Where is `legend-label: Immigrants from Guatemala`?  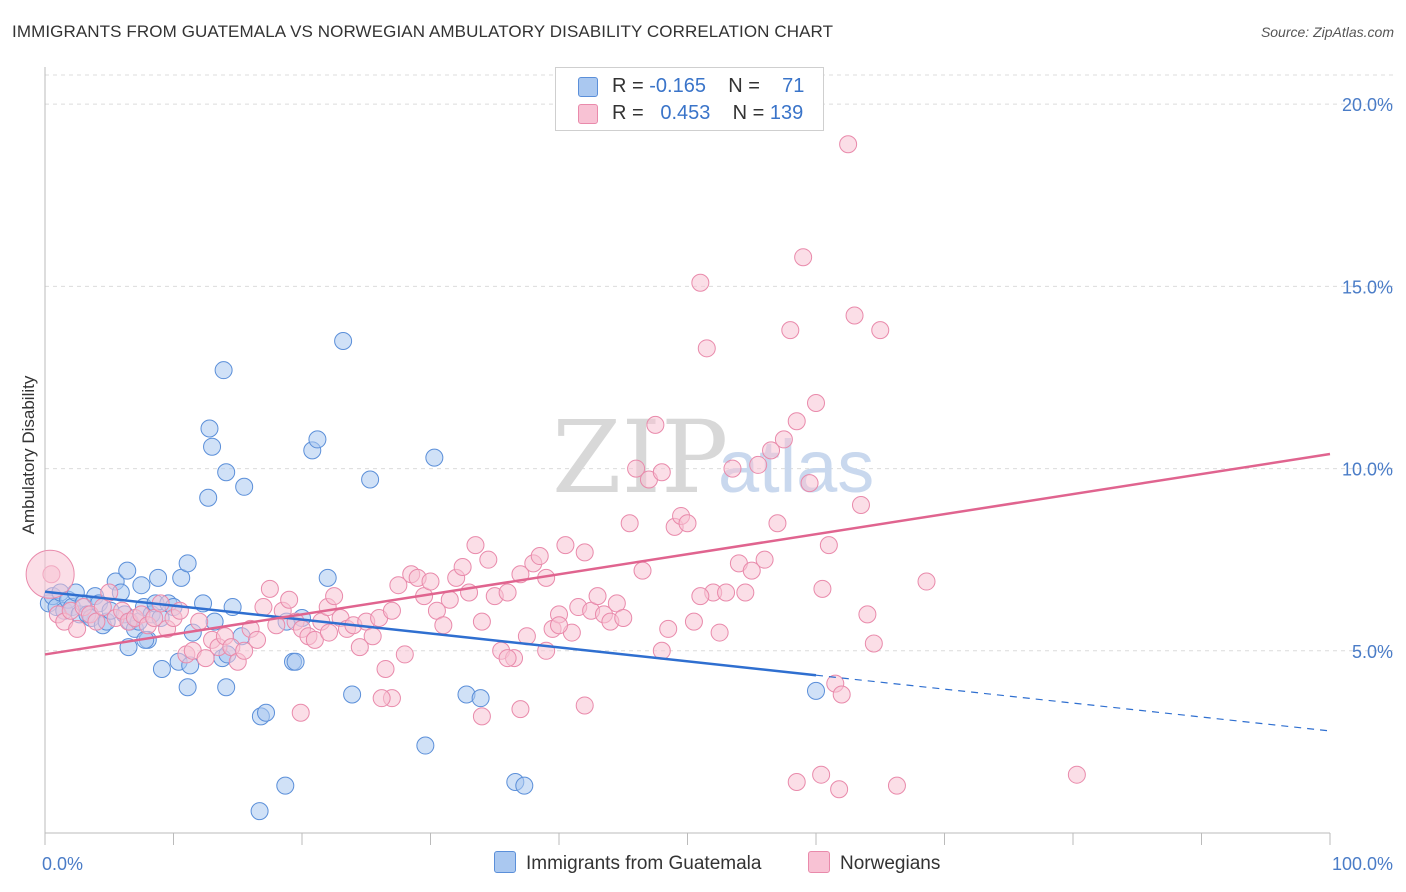
legend-label: Immigrants from Guatemala is located at coordinates (644, 863).